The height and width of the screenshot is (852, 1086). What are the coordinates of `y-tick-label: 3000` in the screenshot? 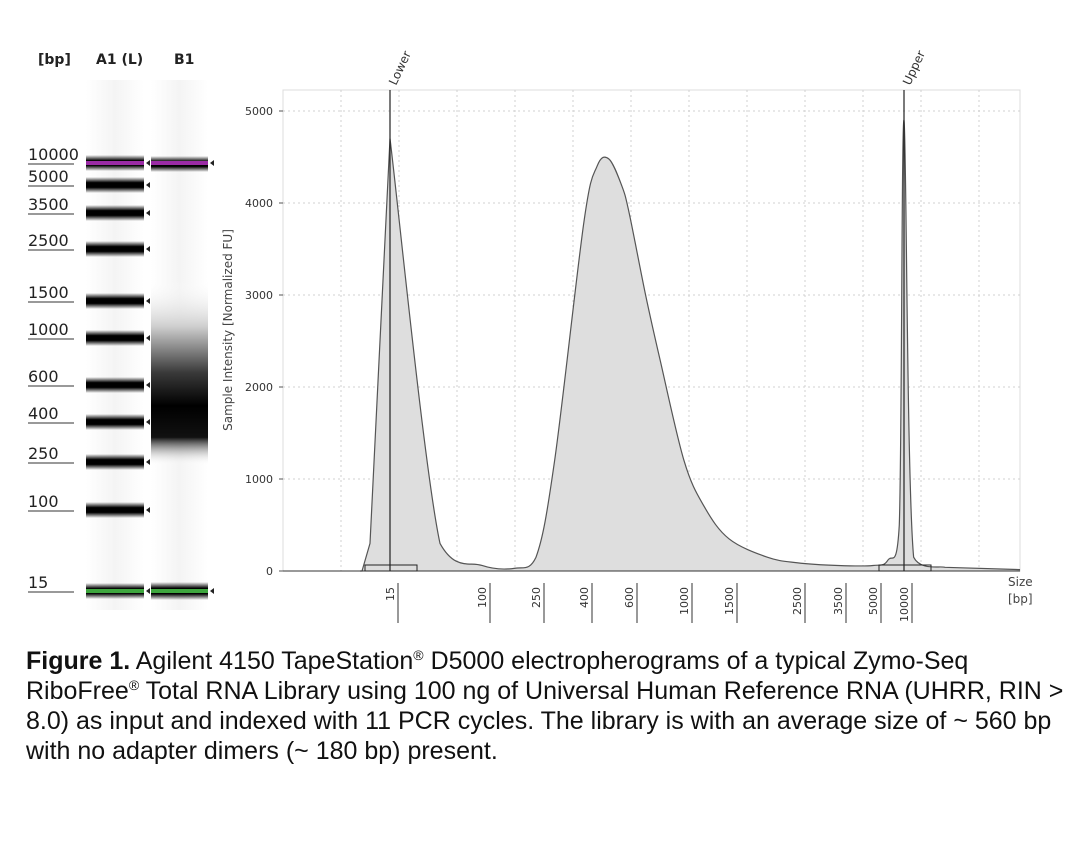 It's located at (259, 295).